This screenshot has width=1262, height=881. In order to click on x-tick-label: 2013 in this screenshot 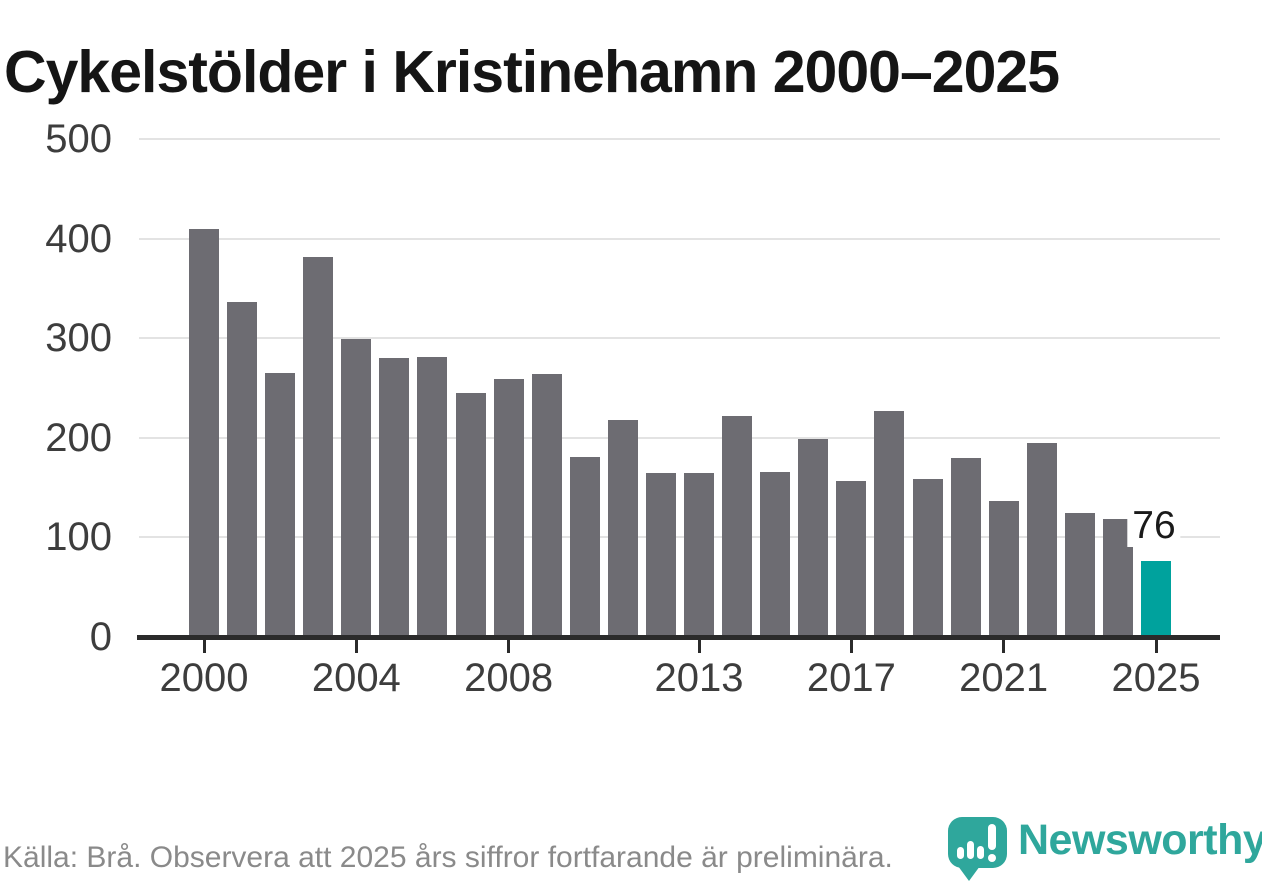, I will do `click(699, 678)`.